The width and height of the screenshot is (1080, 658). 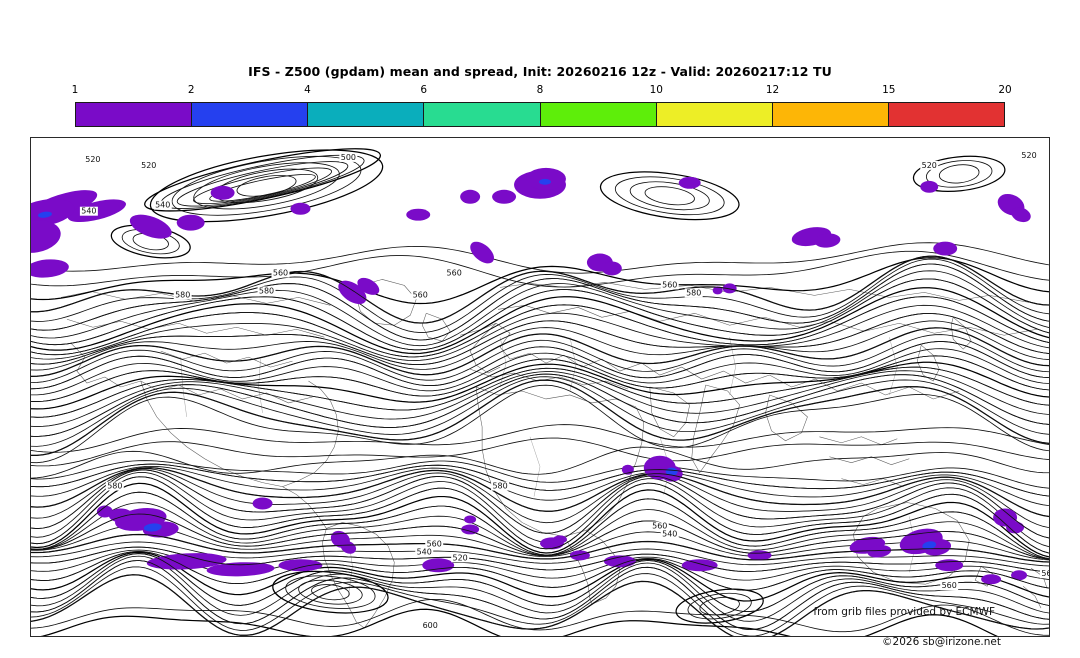 I want to click on contour-label: 500, so click(x=348, y=157).